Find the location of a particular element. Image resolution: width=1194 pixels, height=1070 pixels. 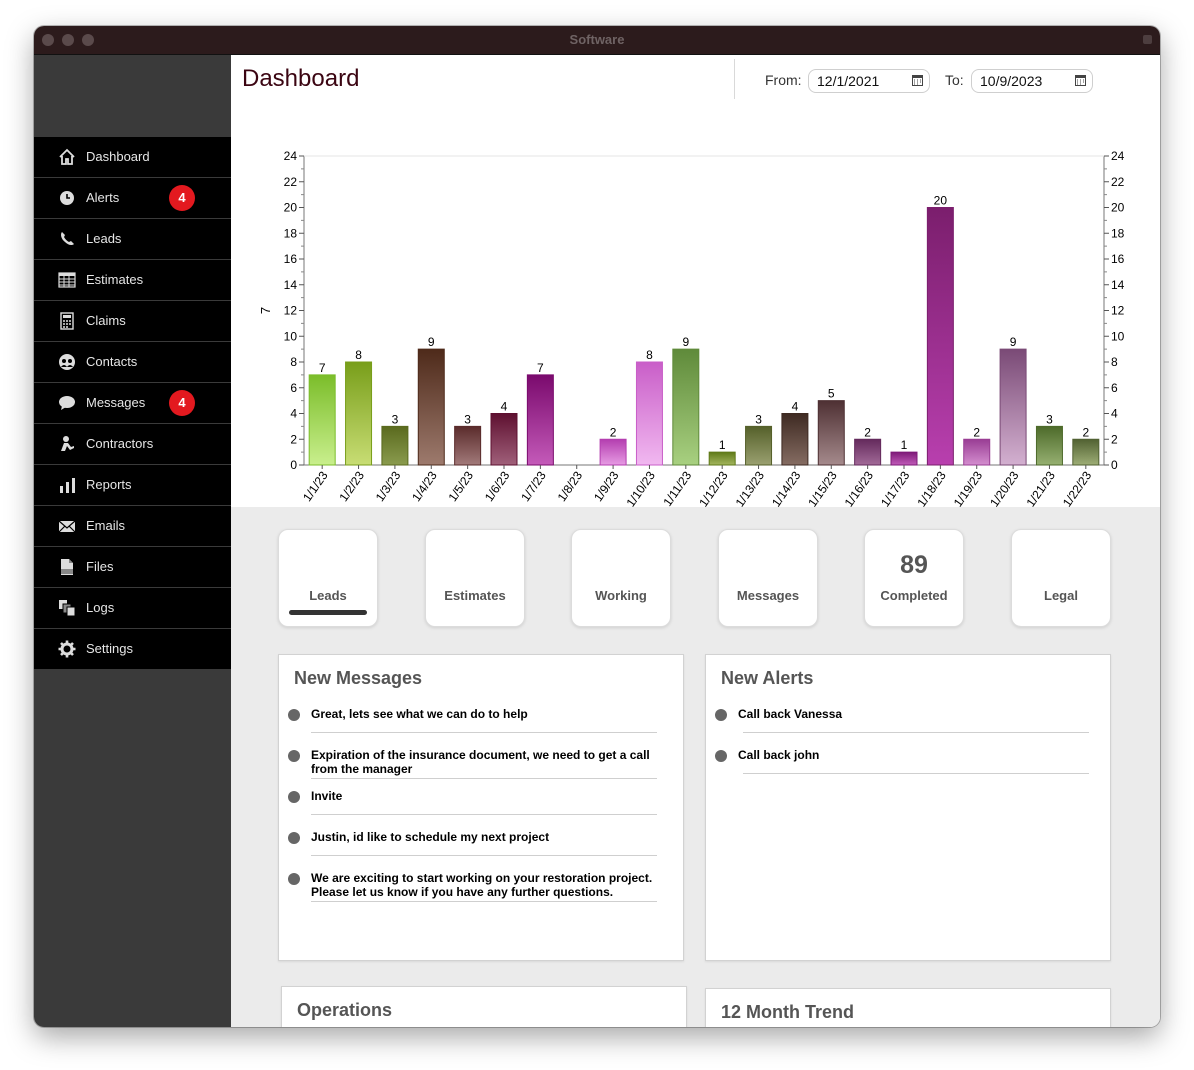

y-tick-label: 22 is located at coordinates (291, 182).